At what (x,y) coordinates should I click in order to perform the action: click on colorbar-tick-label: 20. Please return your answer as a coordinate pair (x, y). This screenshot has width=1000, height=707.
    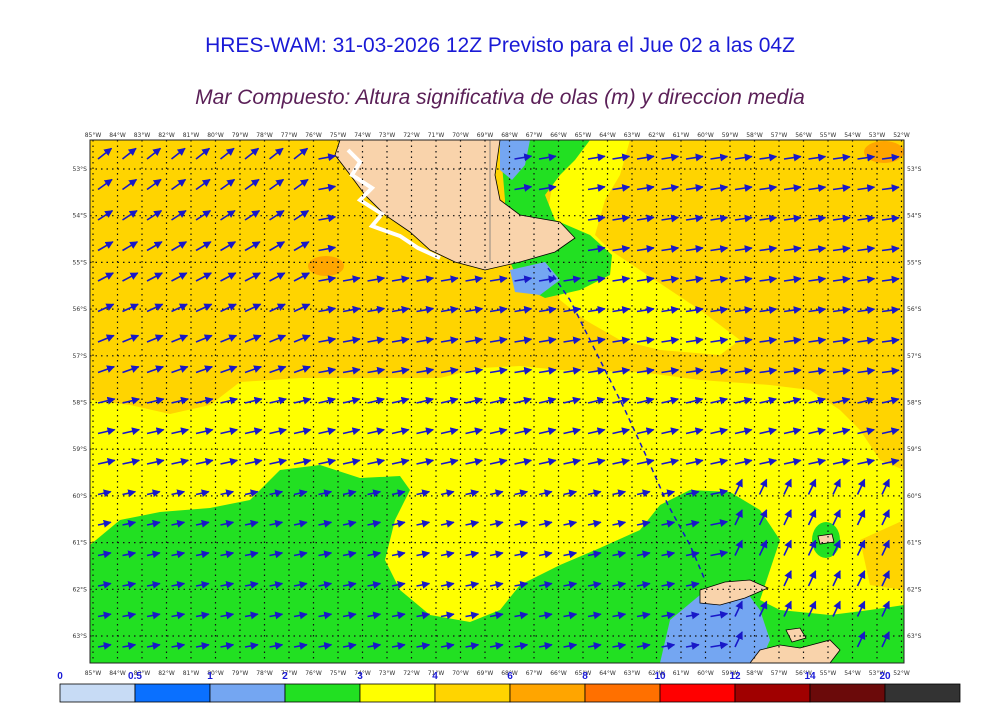
    Looking at the image, I should click on (885, 676).